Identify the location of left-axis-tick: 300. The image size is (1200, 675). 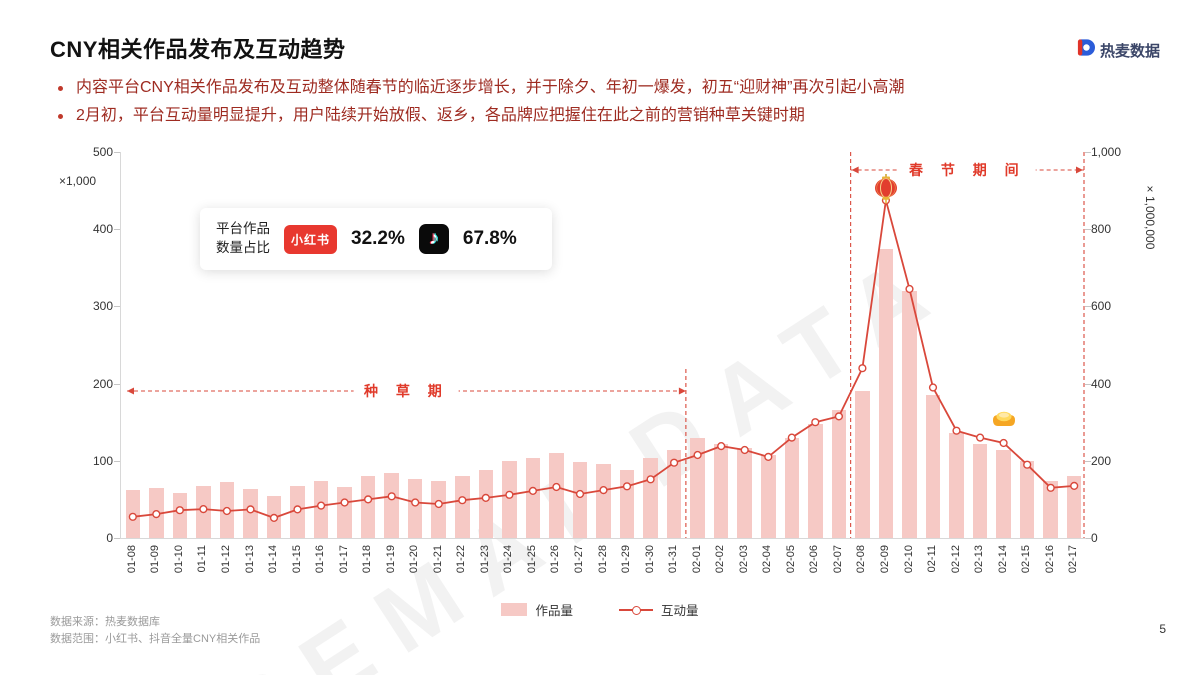
(102, 306).